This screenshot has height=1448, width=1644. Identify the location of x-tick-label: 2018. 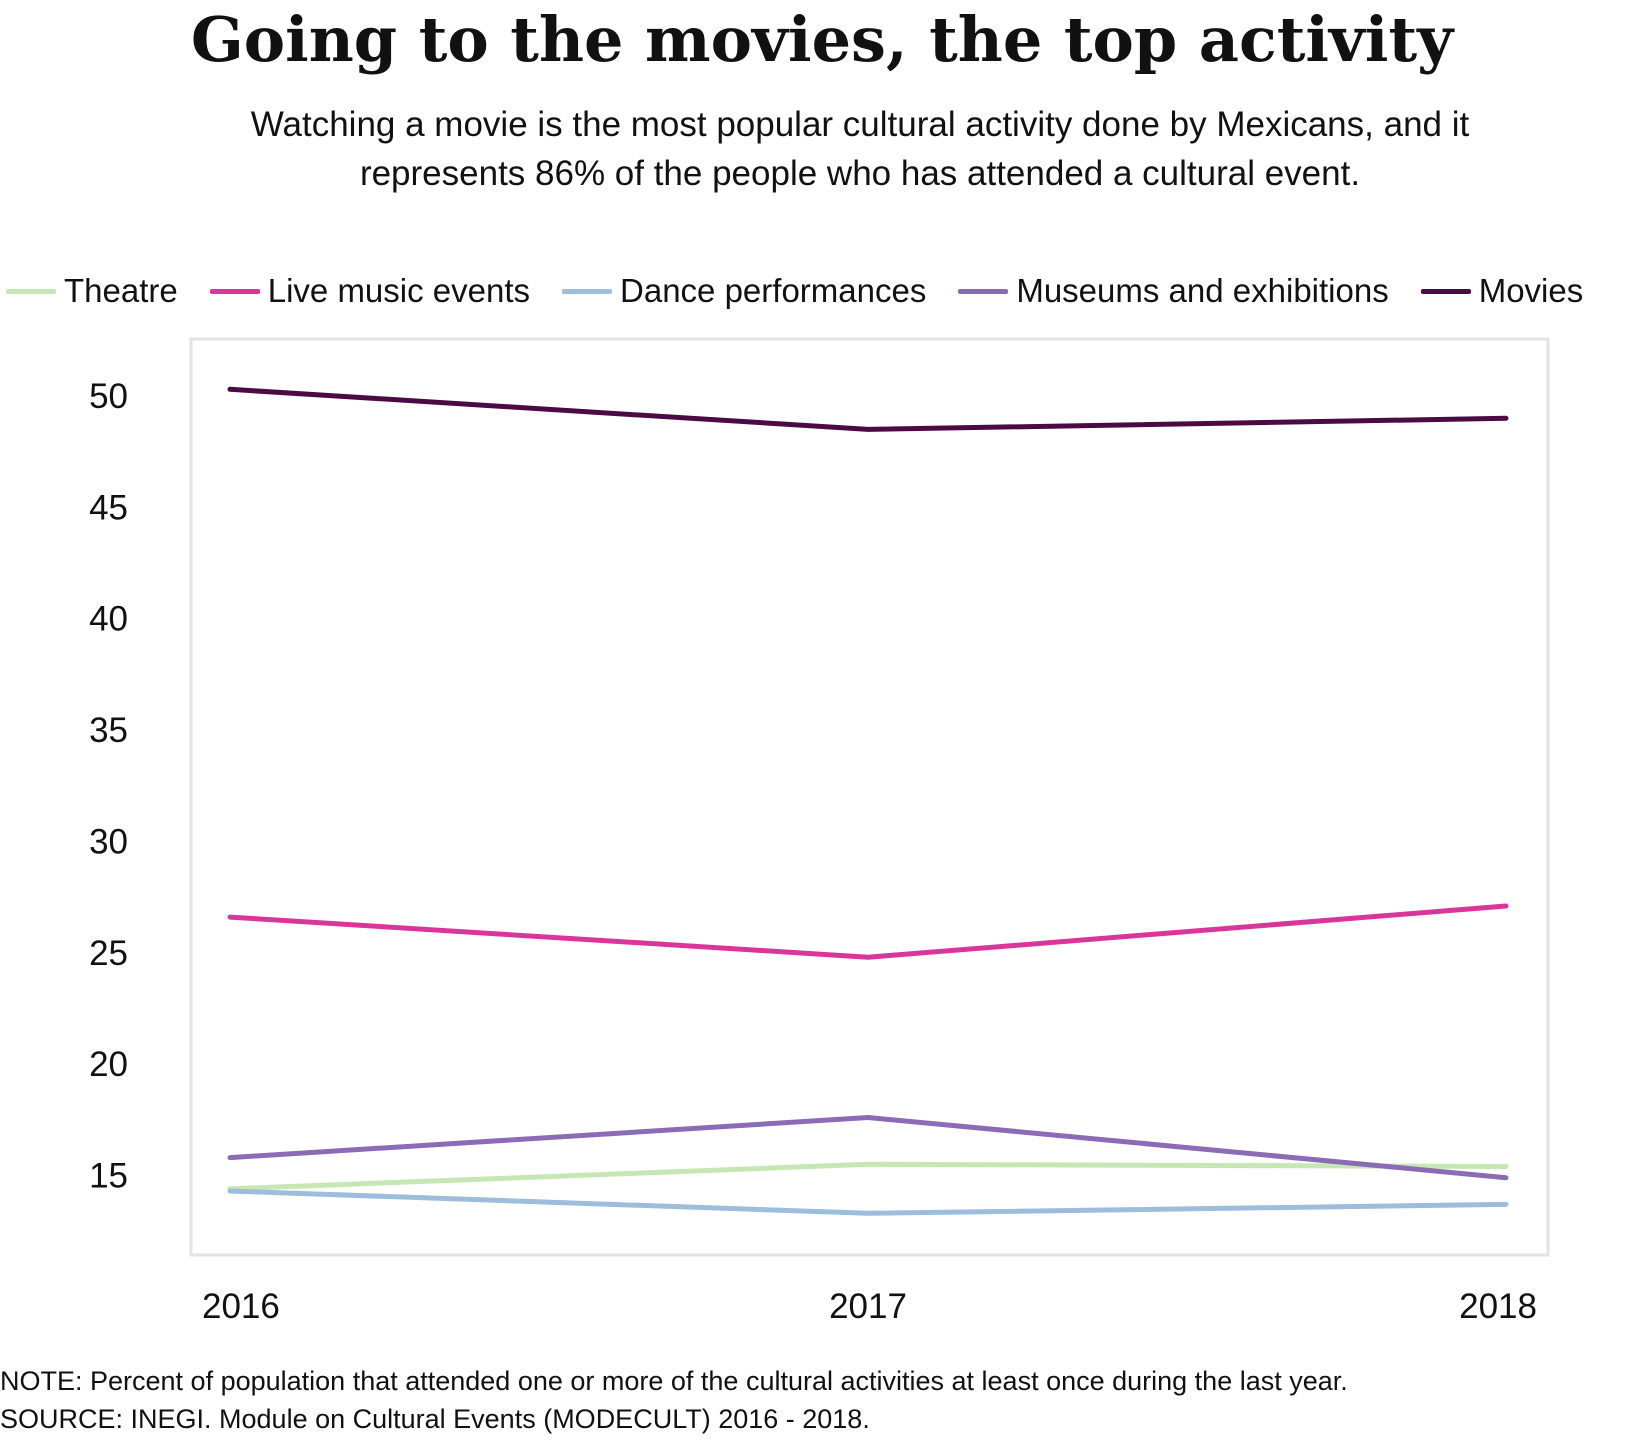
(1498, 1306).